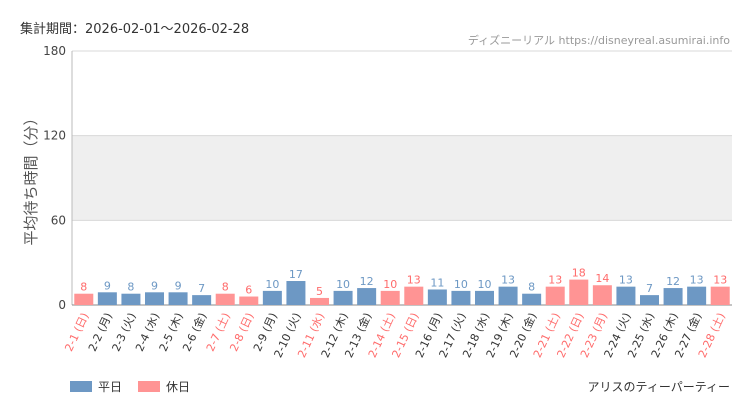  I want to click on y-axis-ticks: 0 60 120 180, so click(54, 178).